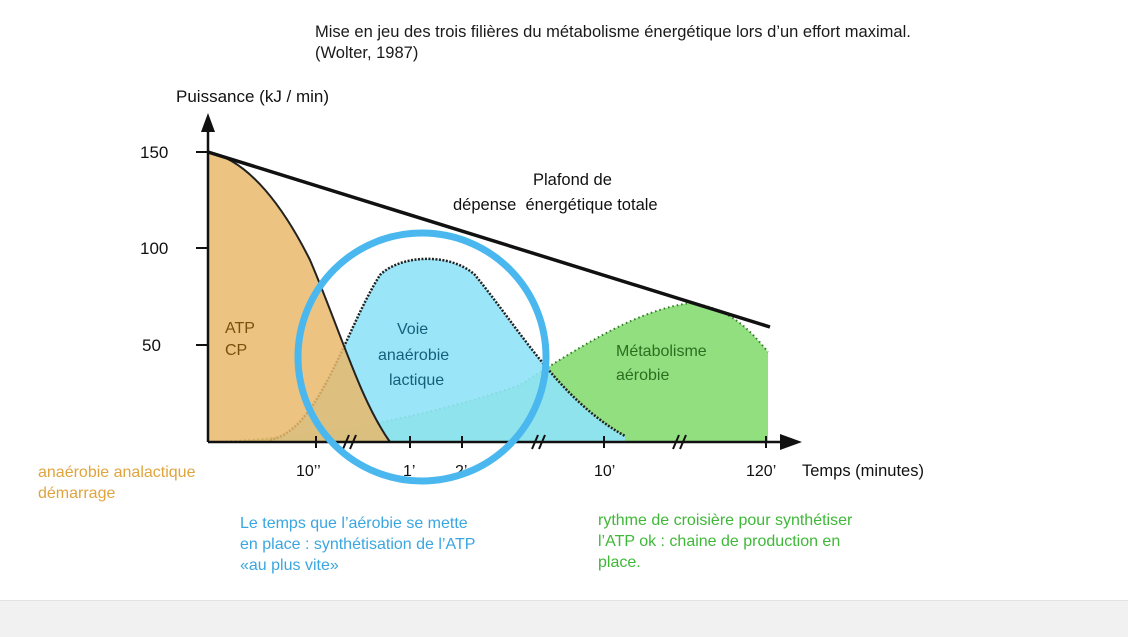 This screenshot has height=637, width=1128. Describe the element at coordinates (308, 471) in the screenshot. I see `x-tick-label-10s: 10’’` at that location.